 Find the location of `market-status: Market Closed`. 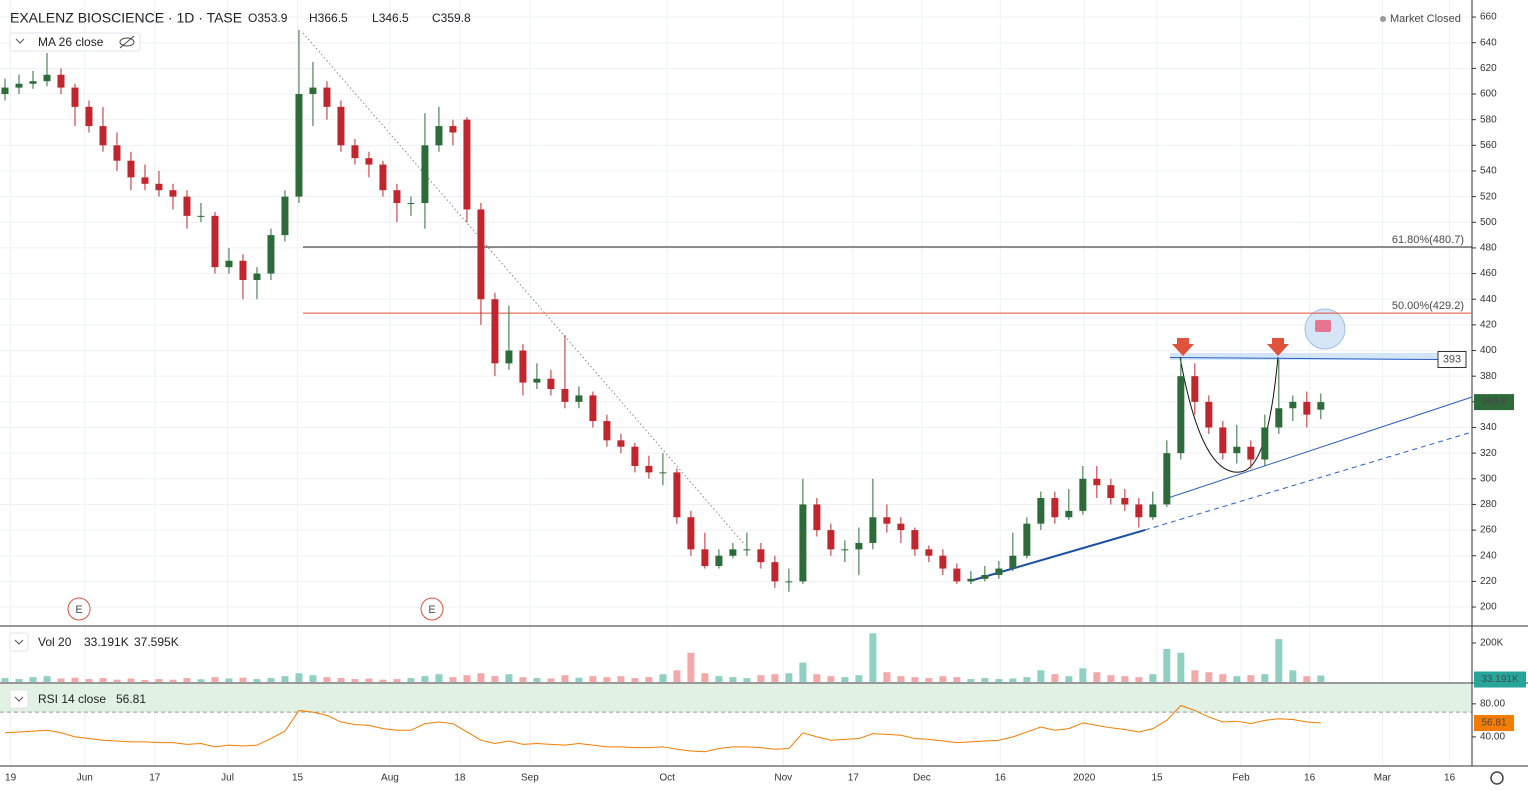

market-status: Market Closed is located at coordinates (1425, 19).